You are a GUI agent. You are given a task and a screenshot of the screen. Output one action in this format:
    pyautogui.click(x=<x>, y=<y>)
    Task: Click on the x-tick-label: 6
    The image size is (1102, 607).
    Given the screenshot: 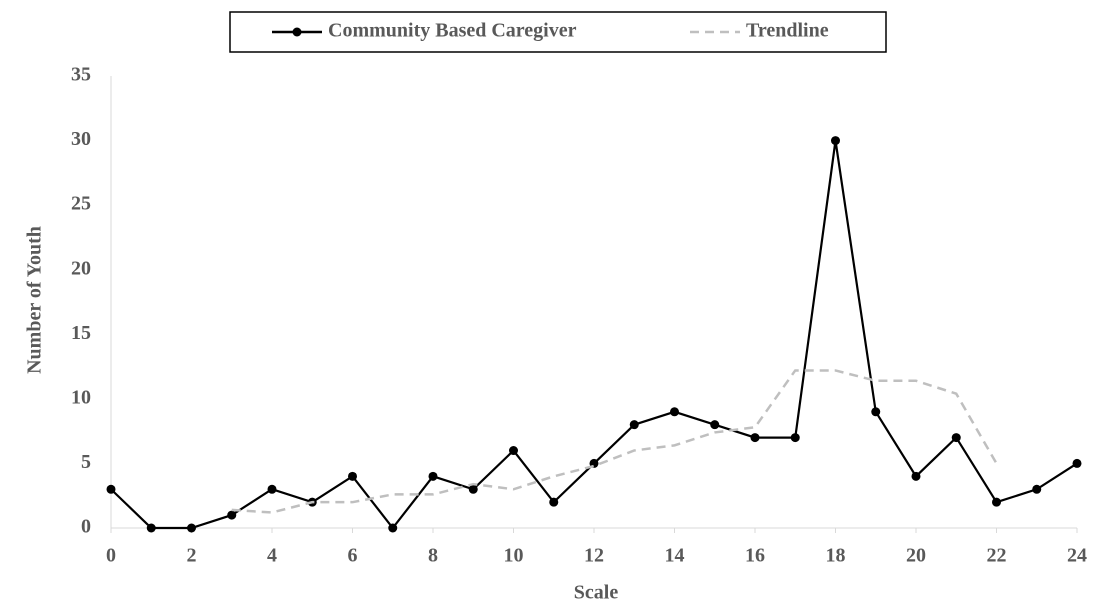 What is the action you would take?
    pyautogui.click(x=353, y=556)
    